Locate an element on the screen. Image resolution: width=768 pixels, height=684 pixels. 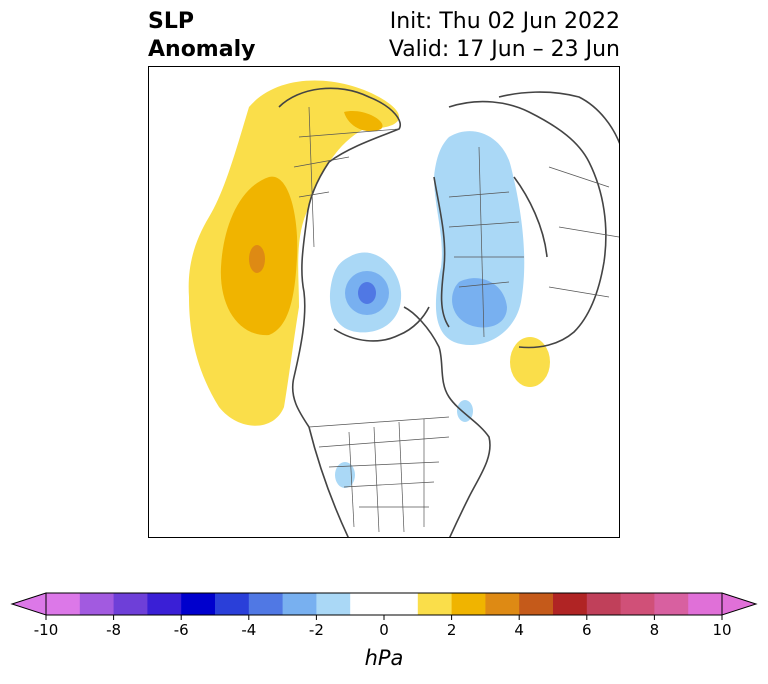
plot-title: SLP Anomaly is located at coordinates (201, 36).